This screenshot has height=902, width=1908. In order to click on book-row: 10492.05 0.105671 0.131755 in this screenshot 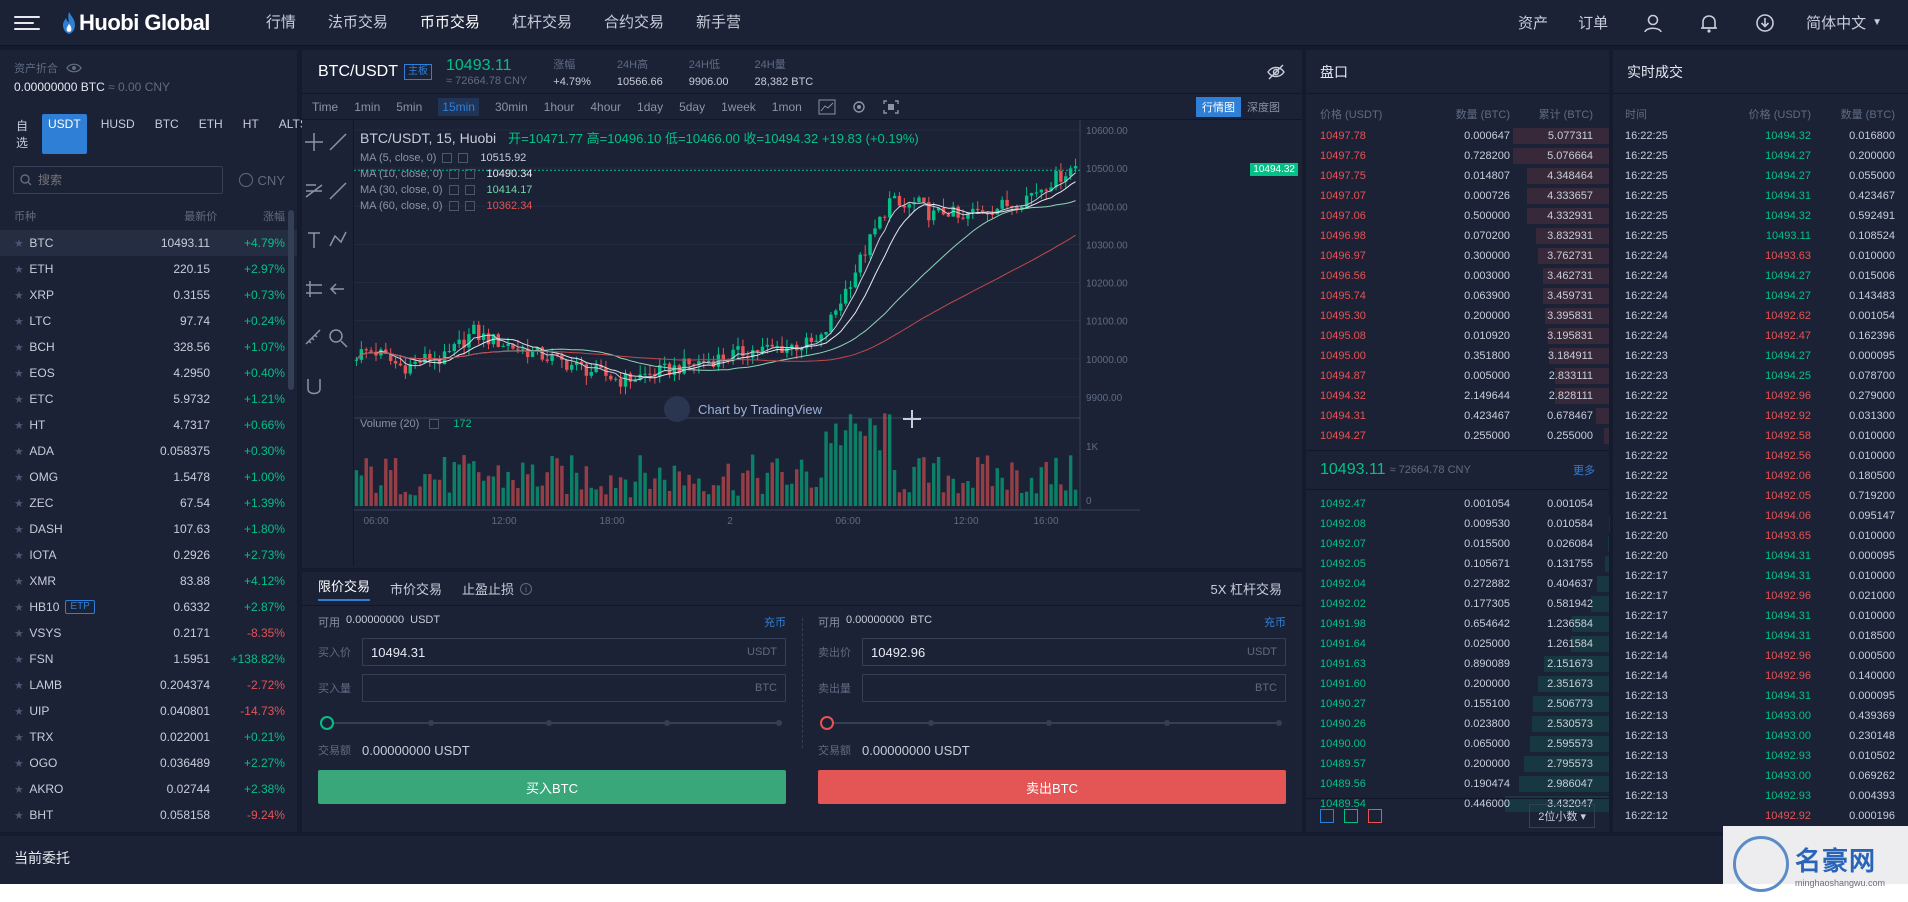, I will do `click(1457, 564)`.